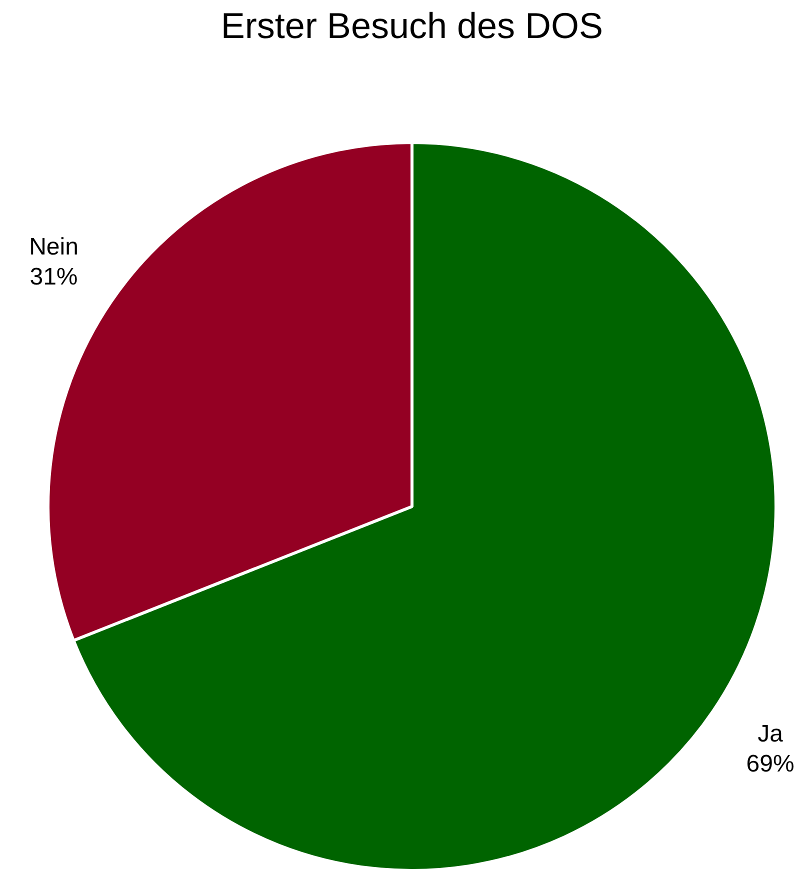 This screenshot has width=810, height=872. What do you see at coordinates (53, 247) in the screenshot?
I see `slice-label: Nein` at bounding box center [53, 247].